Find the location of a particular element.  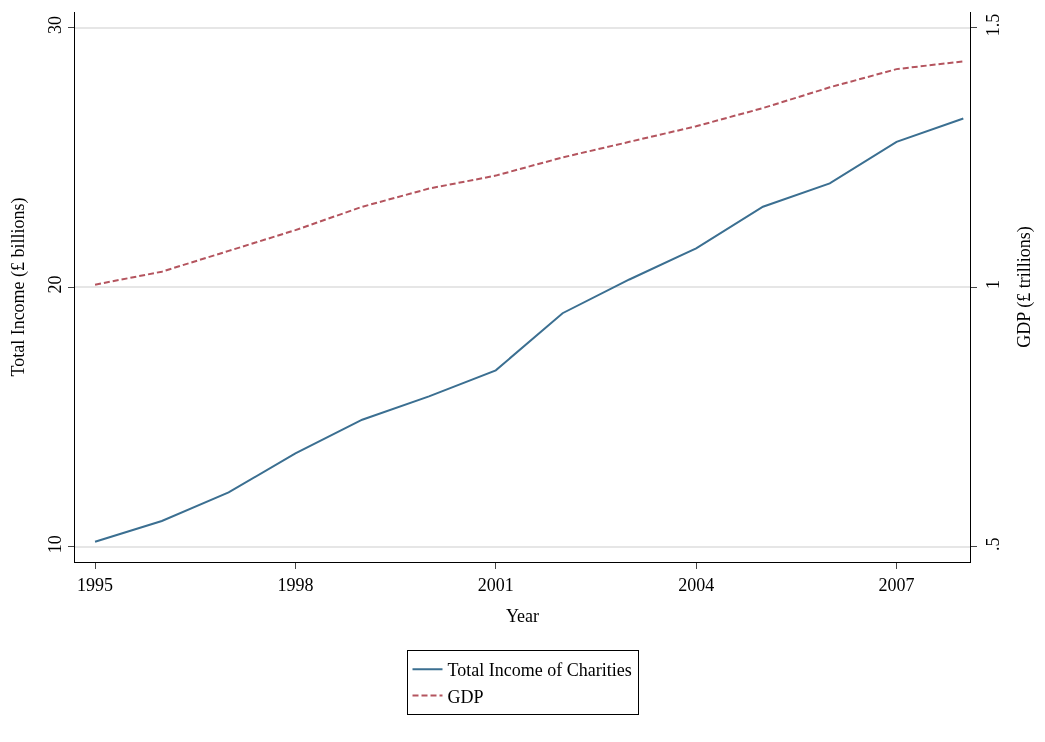

y2-axis-title: GDP (£ trillions) is located at coordinates (1024, 287).